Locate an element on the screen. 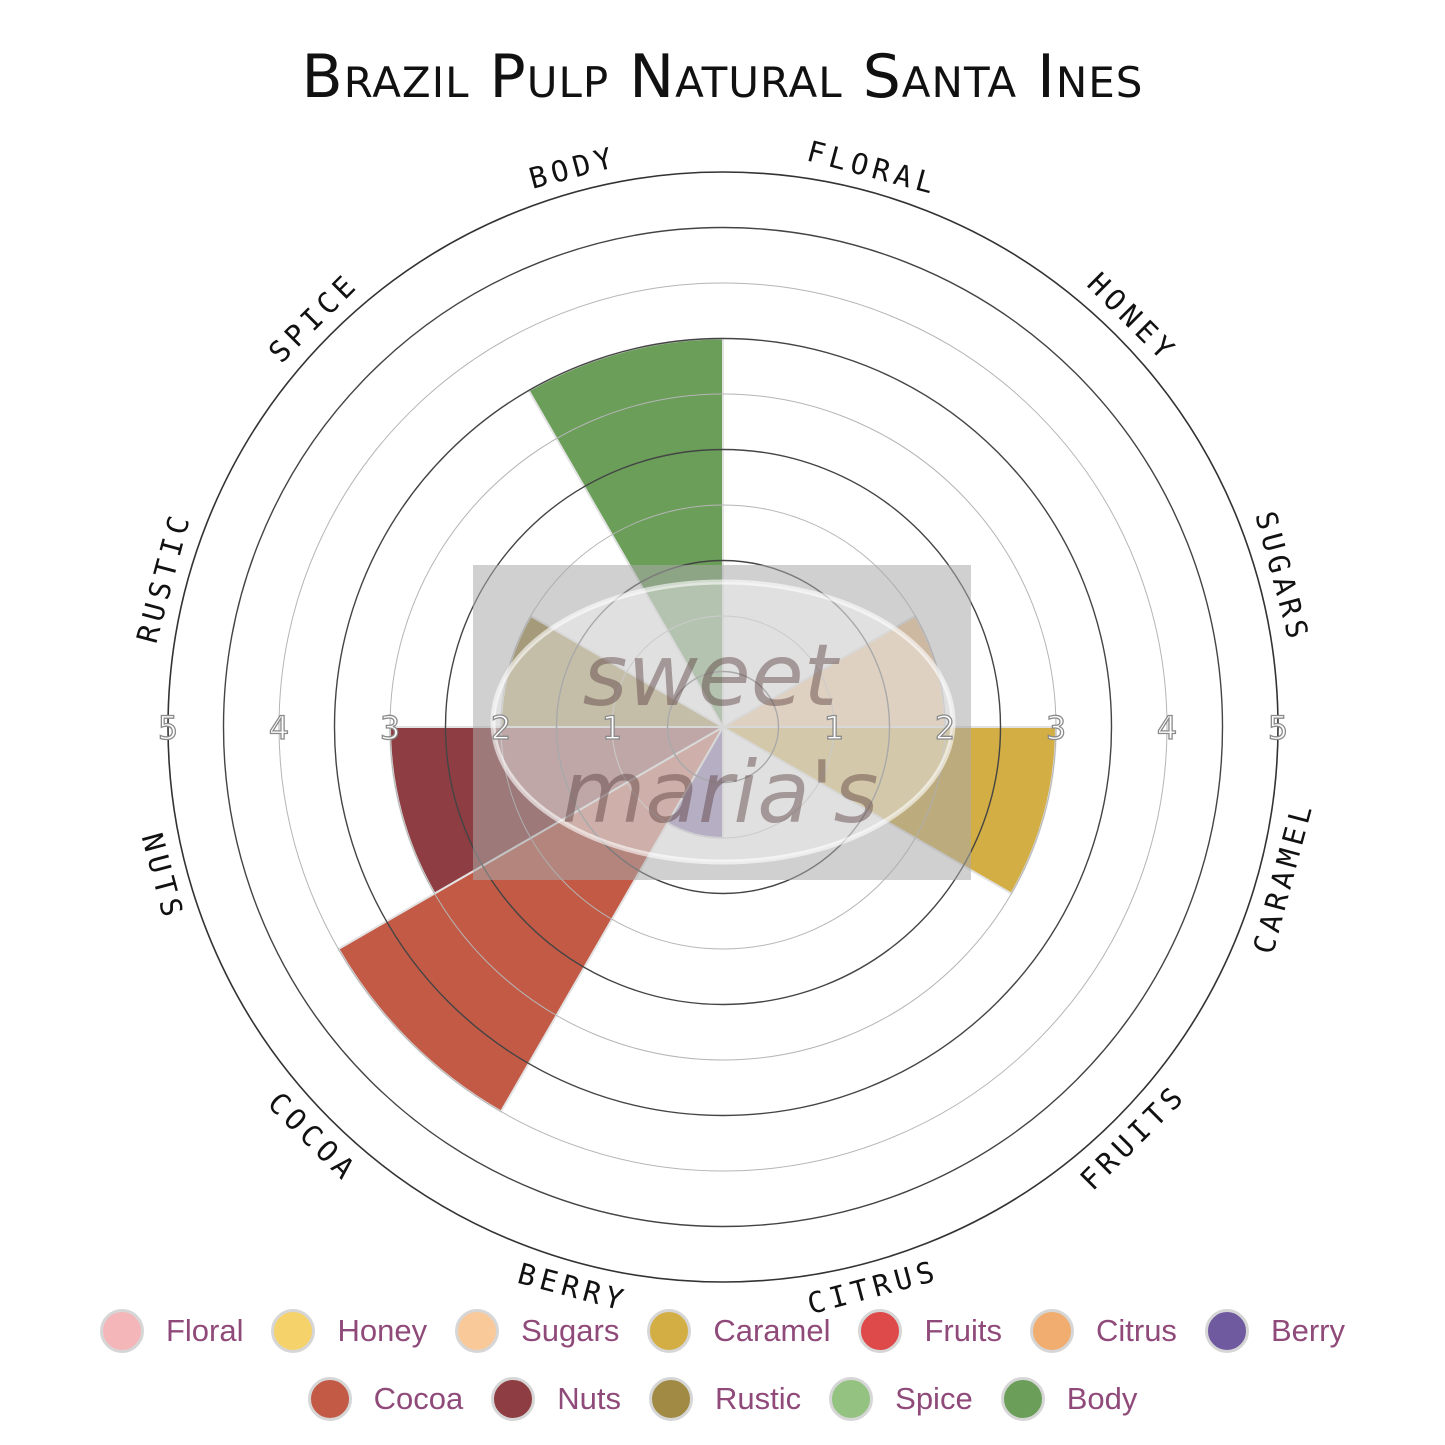 This screenshot has height=1445, width=1445. legend-label: Sugars is located at coordinates (570, 1330).